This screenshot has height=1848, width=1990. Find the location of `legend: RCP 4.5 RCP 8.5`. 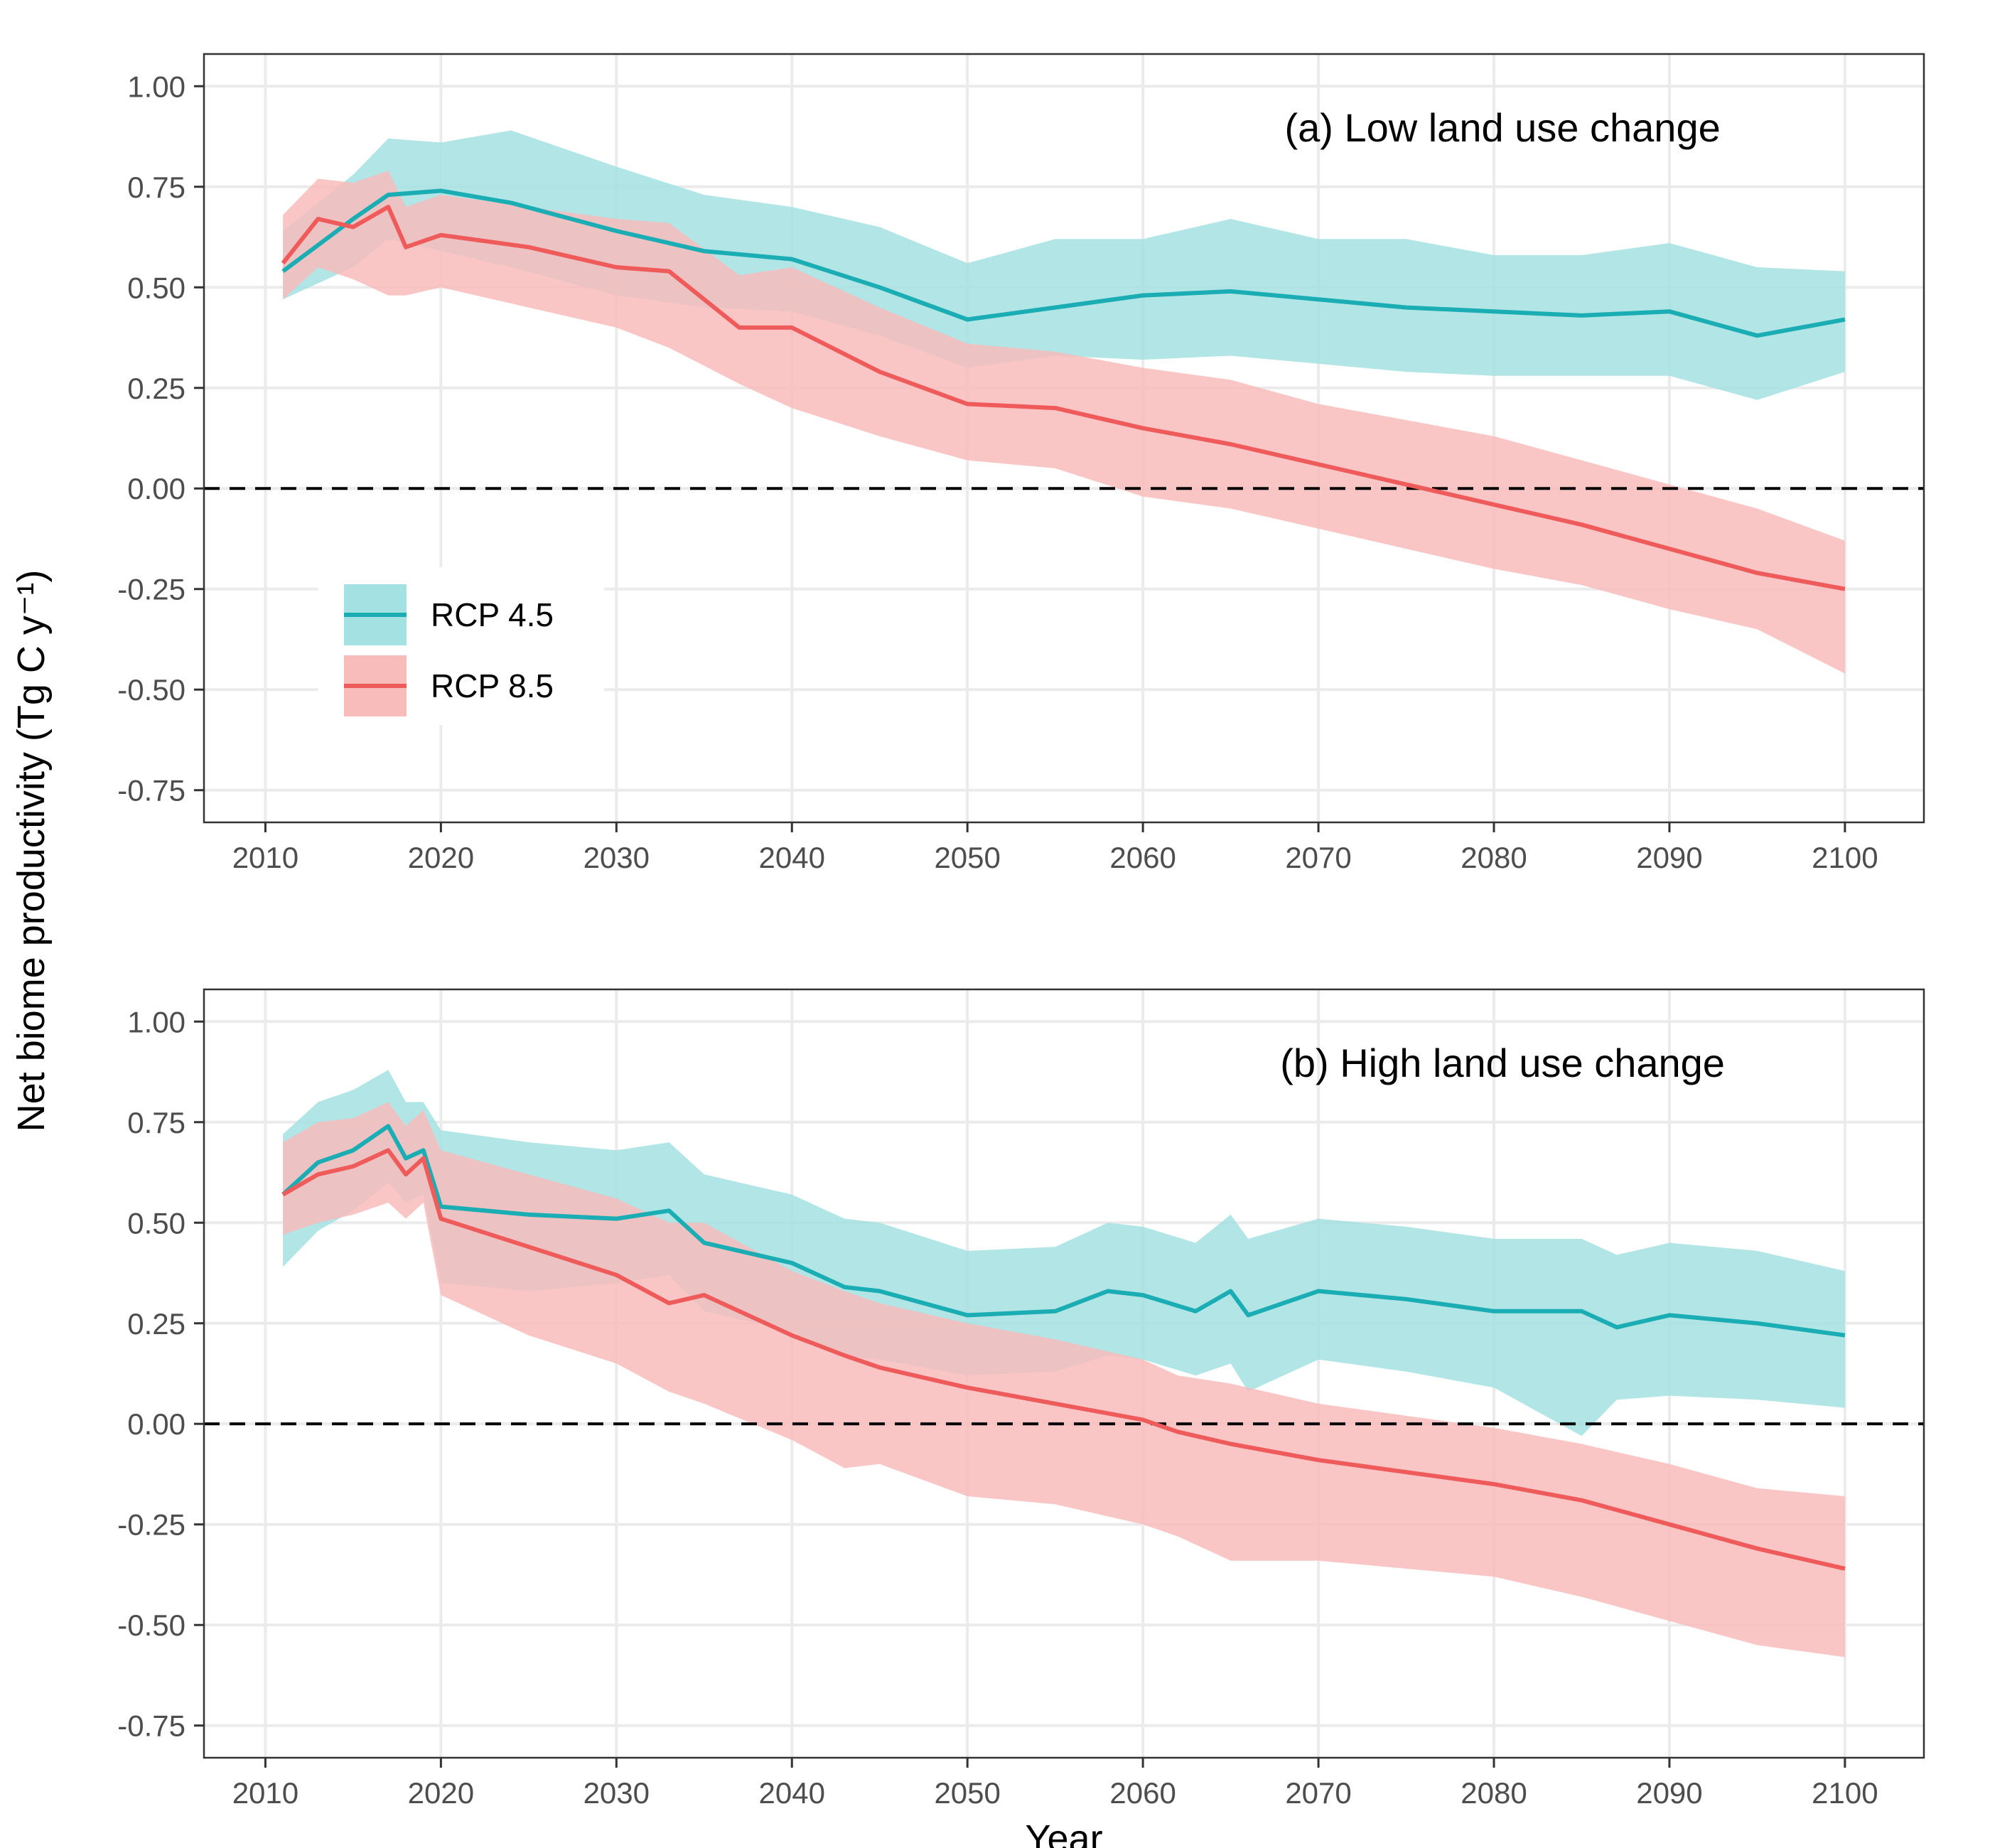

legend: RCP 4.5 RCP 8.5 is located at coordinates (461, 646).